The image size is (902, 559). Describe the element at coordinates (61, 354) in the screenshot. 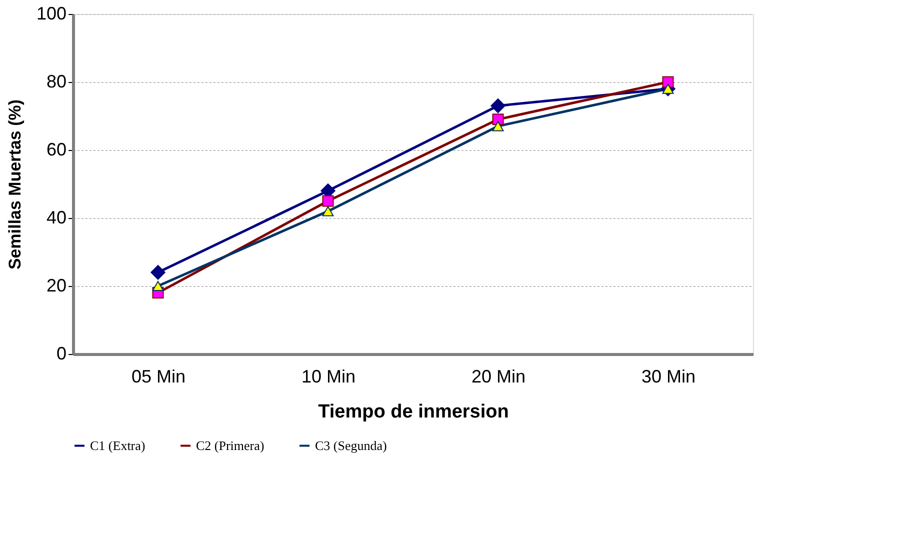

I see `y-tick-label: 0` at that location.